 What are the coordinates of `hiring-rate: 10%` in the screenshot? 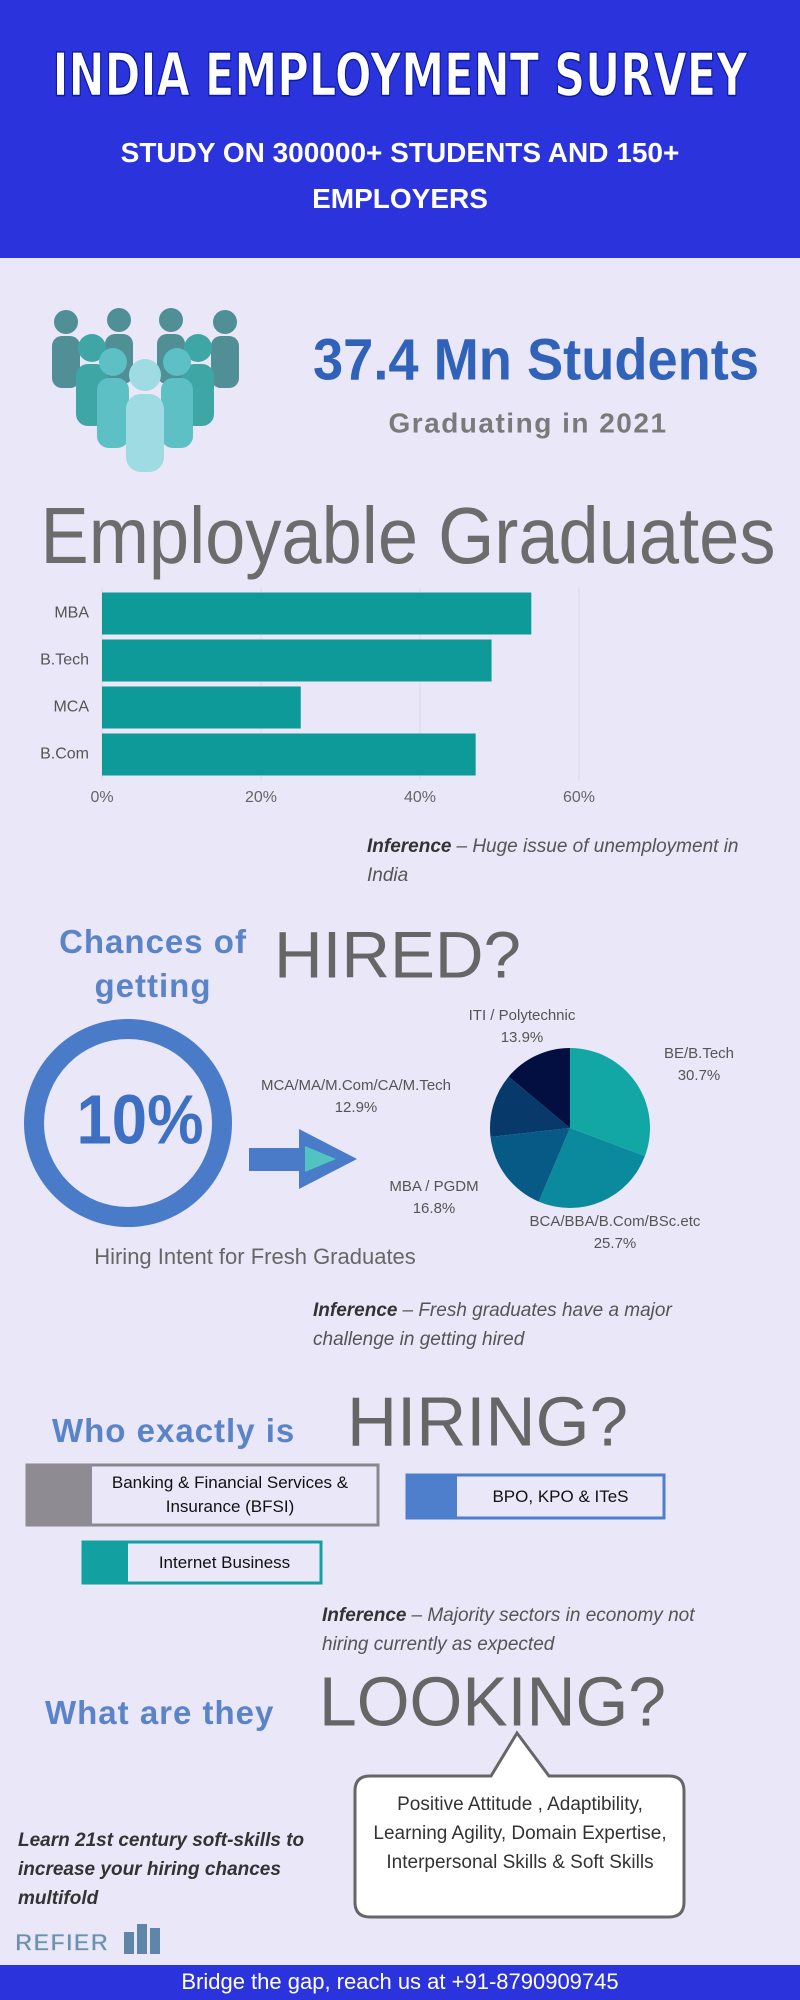 It's located at (140, 1119).